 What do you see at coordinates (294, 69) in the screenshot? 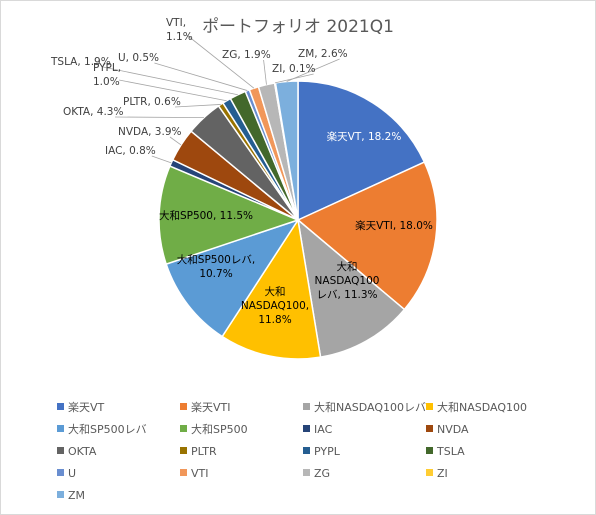
I see `data-label: ZI, 0.1%` at bounding box center [294, 69].